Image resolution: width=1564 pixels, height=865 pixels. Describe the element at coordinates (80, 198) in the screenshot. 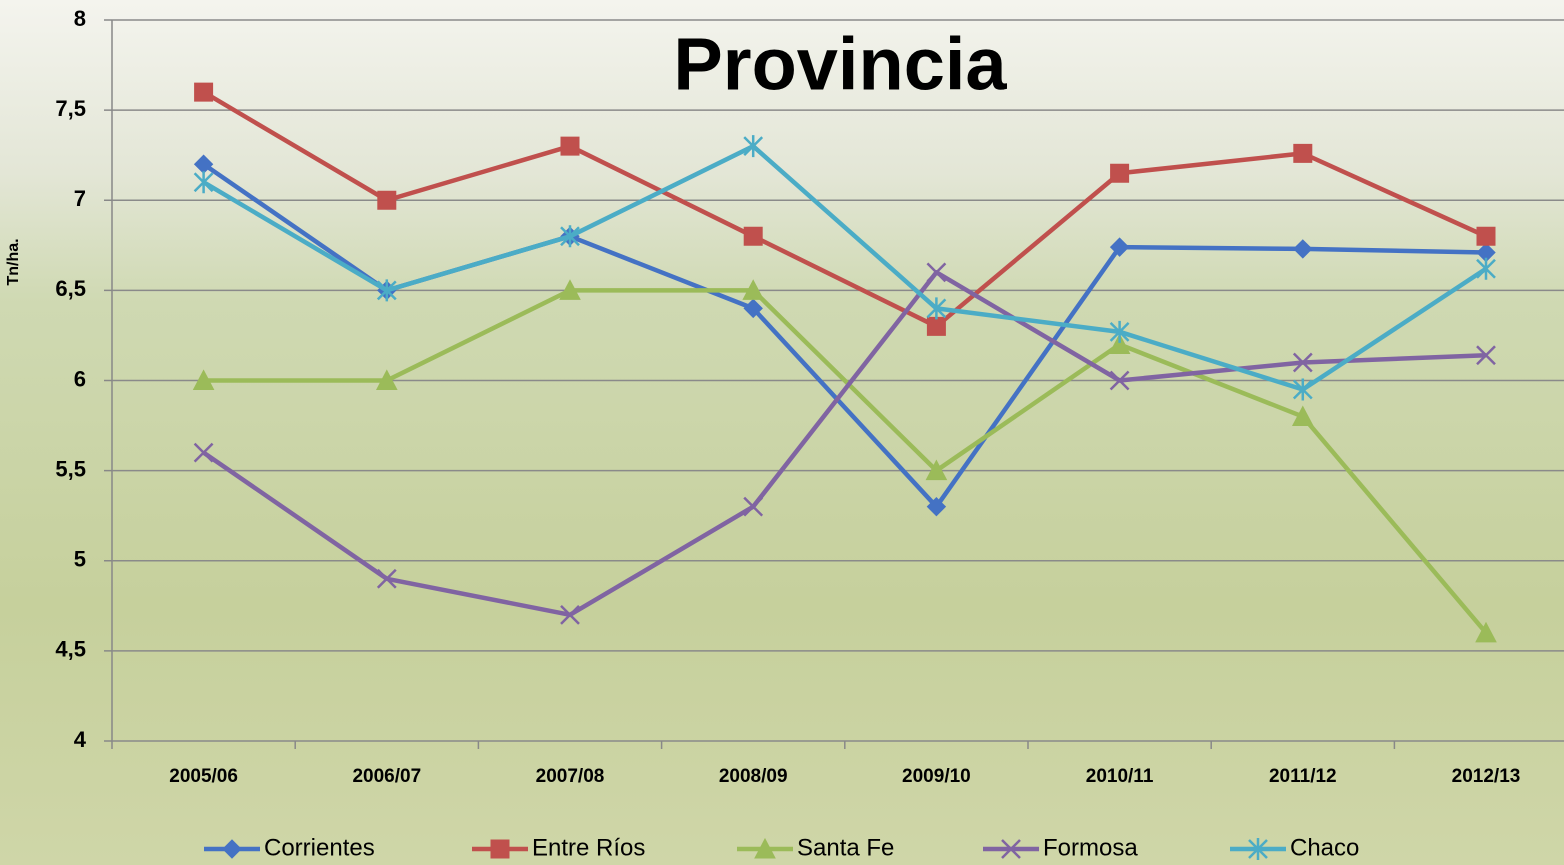

I see `y-tick-label: 7` at that location.